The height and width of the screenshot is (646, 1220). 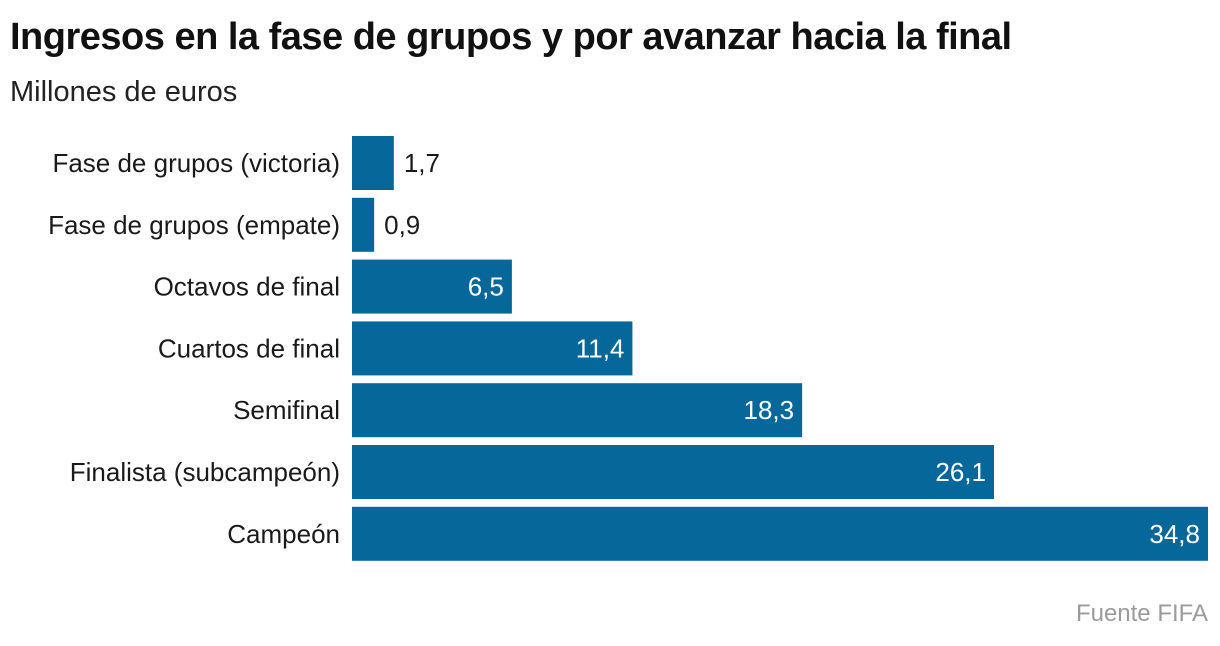 What do you see at coordinates (283, 534) in the screenshot?
I see `category-label: Campeón` at bounding box center [283, 534].